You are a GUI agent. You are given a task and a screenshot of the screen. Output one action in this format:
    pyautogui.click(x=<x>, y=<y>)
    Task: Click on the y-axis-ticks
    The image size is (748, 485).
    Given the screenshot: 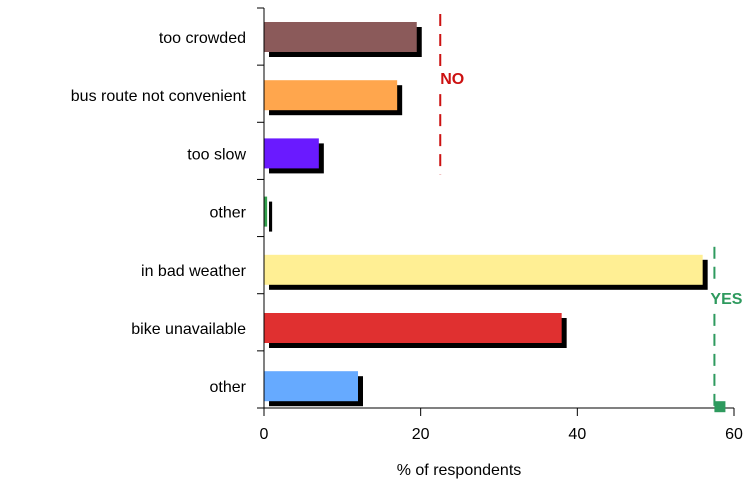 What is the action you would take?
    pyautogui.click(x=260, y=208)
    